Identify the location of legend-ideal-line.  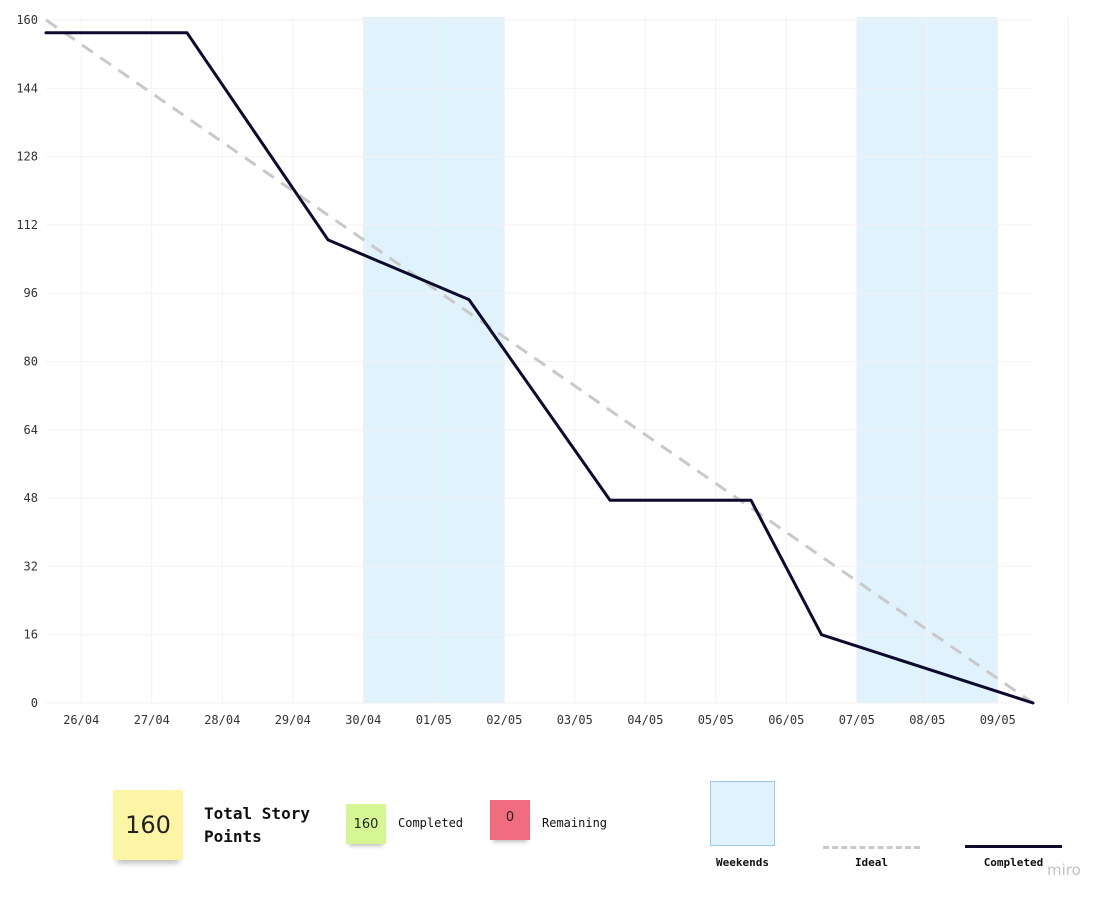
(871, 847).